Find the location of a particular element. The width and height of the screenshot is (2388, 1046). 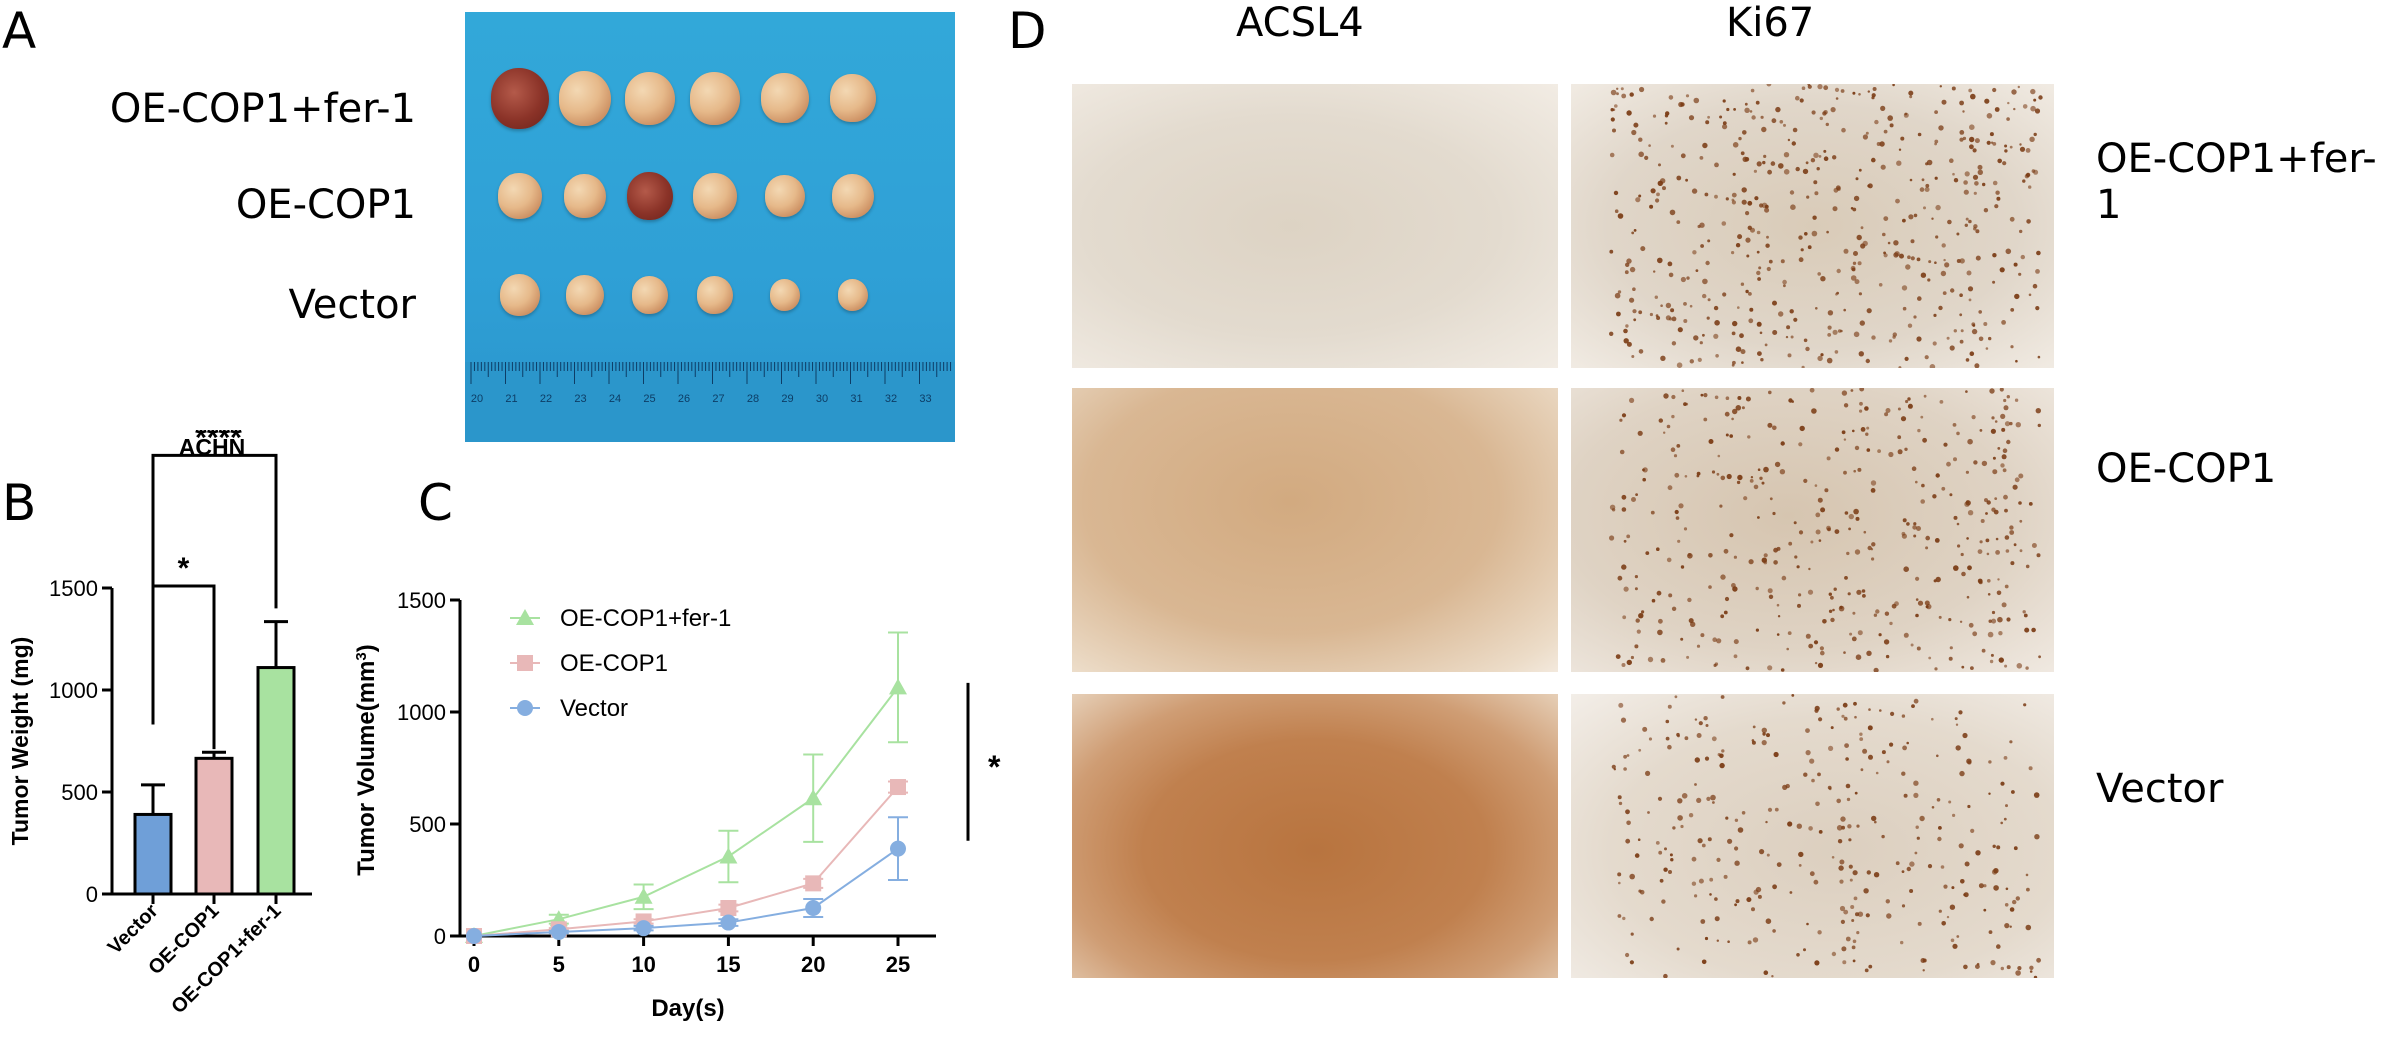

data-point is located at coordinates (728, 908).